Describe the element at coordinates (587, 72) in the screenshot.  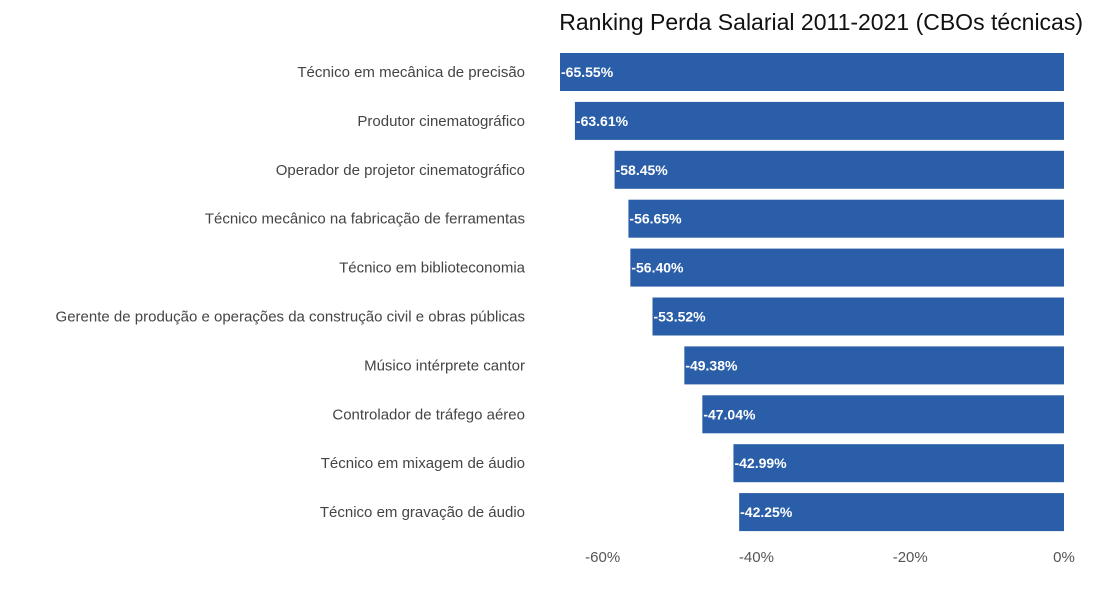
I see `value-label: -65.55%` at that location.